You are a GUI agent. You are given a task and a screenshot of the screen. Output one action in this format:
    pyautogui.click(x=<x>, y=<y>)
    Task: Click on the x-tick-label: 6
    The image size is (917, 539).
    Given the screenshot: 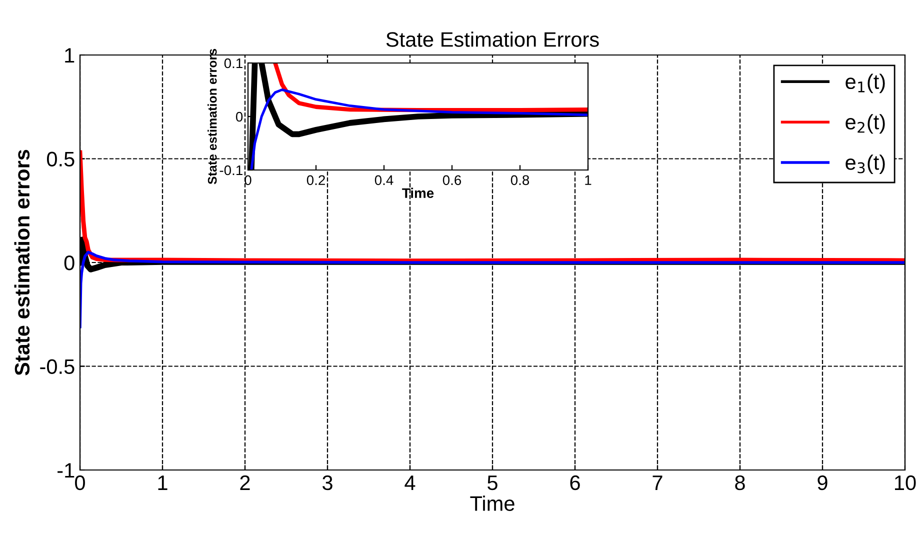 What is the action you would take?
    pyautogui.click(x=575, y=482)
    